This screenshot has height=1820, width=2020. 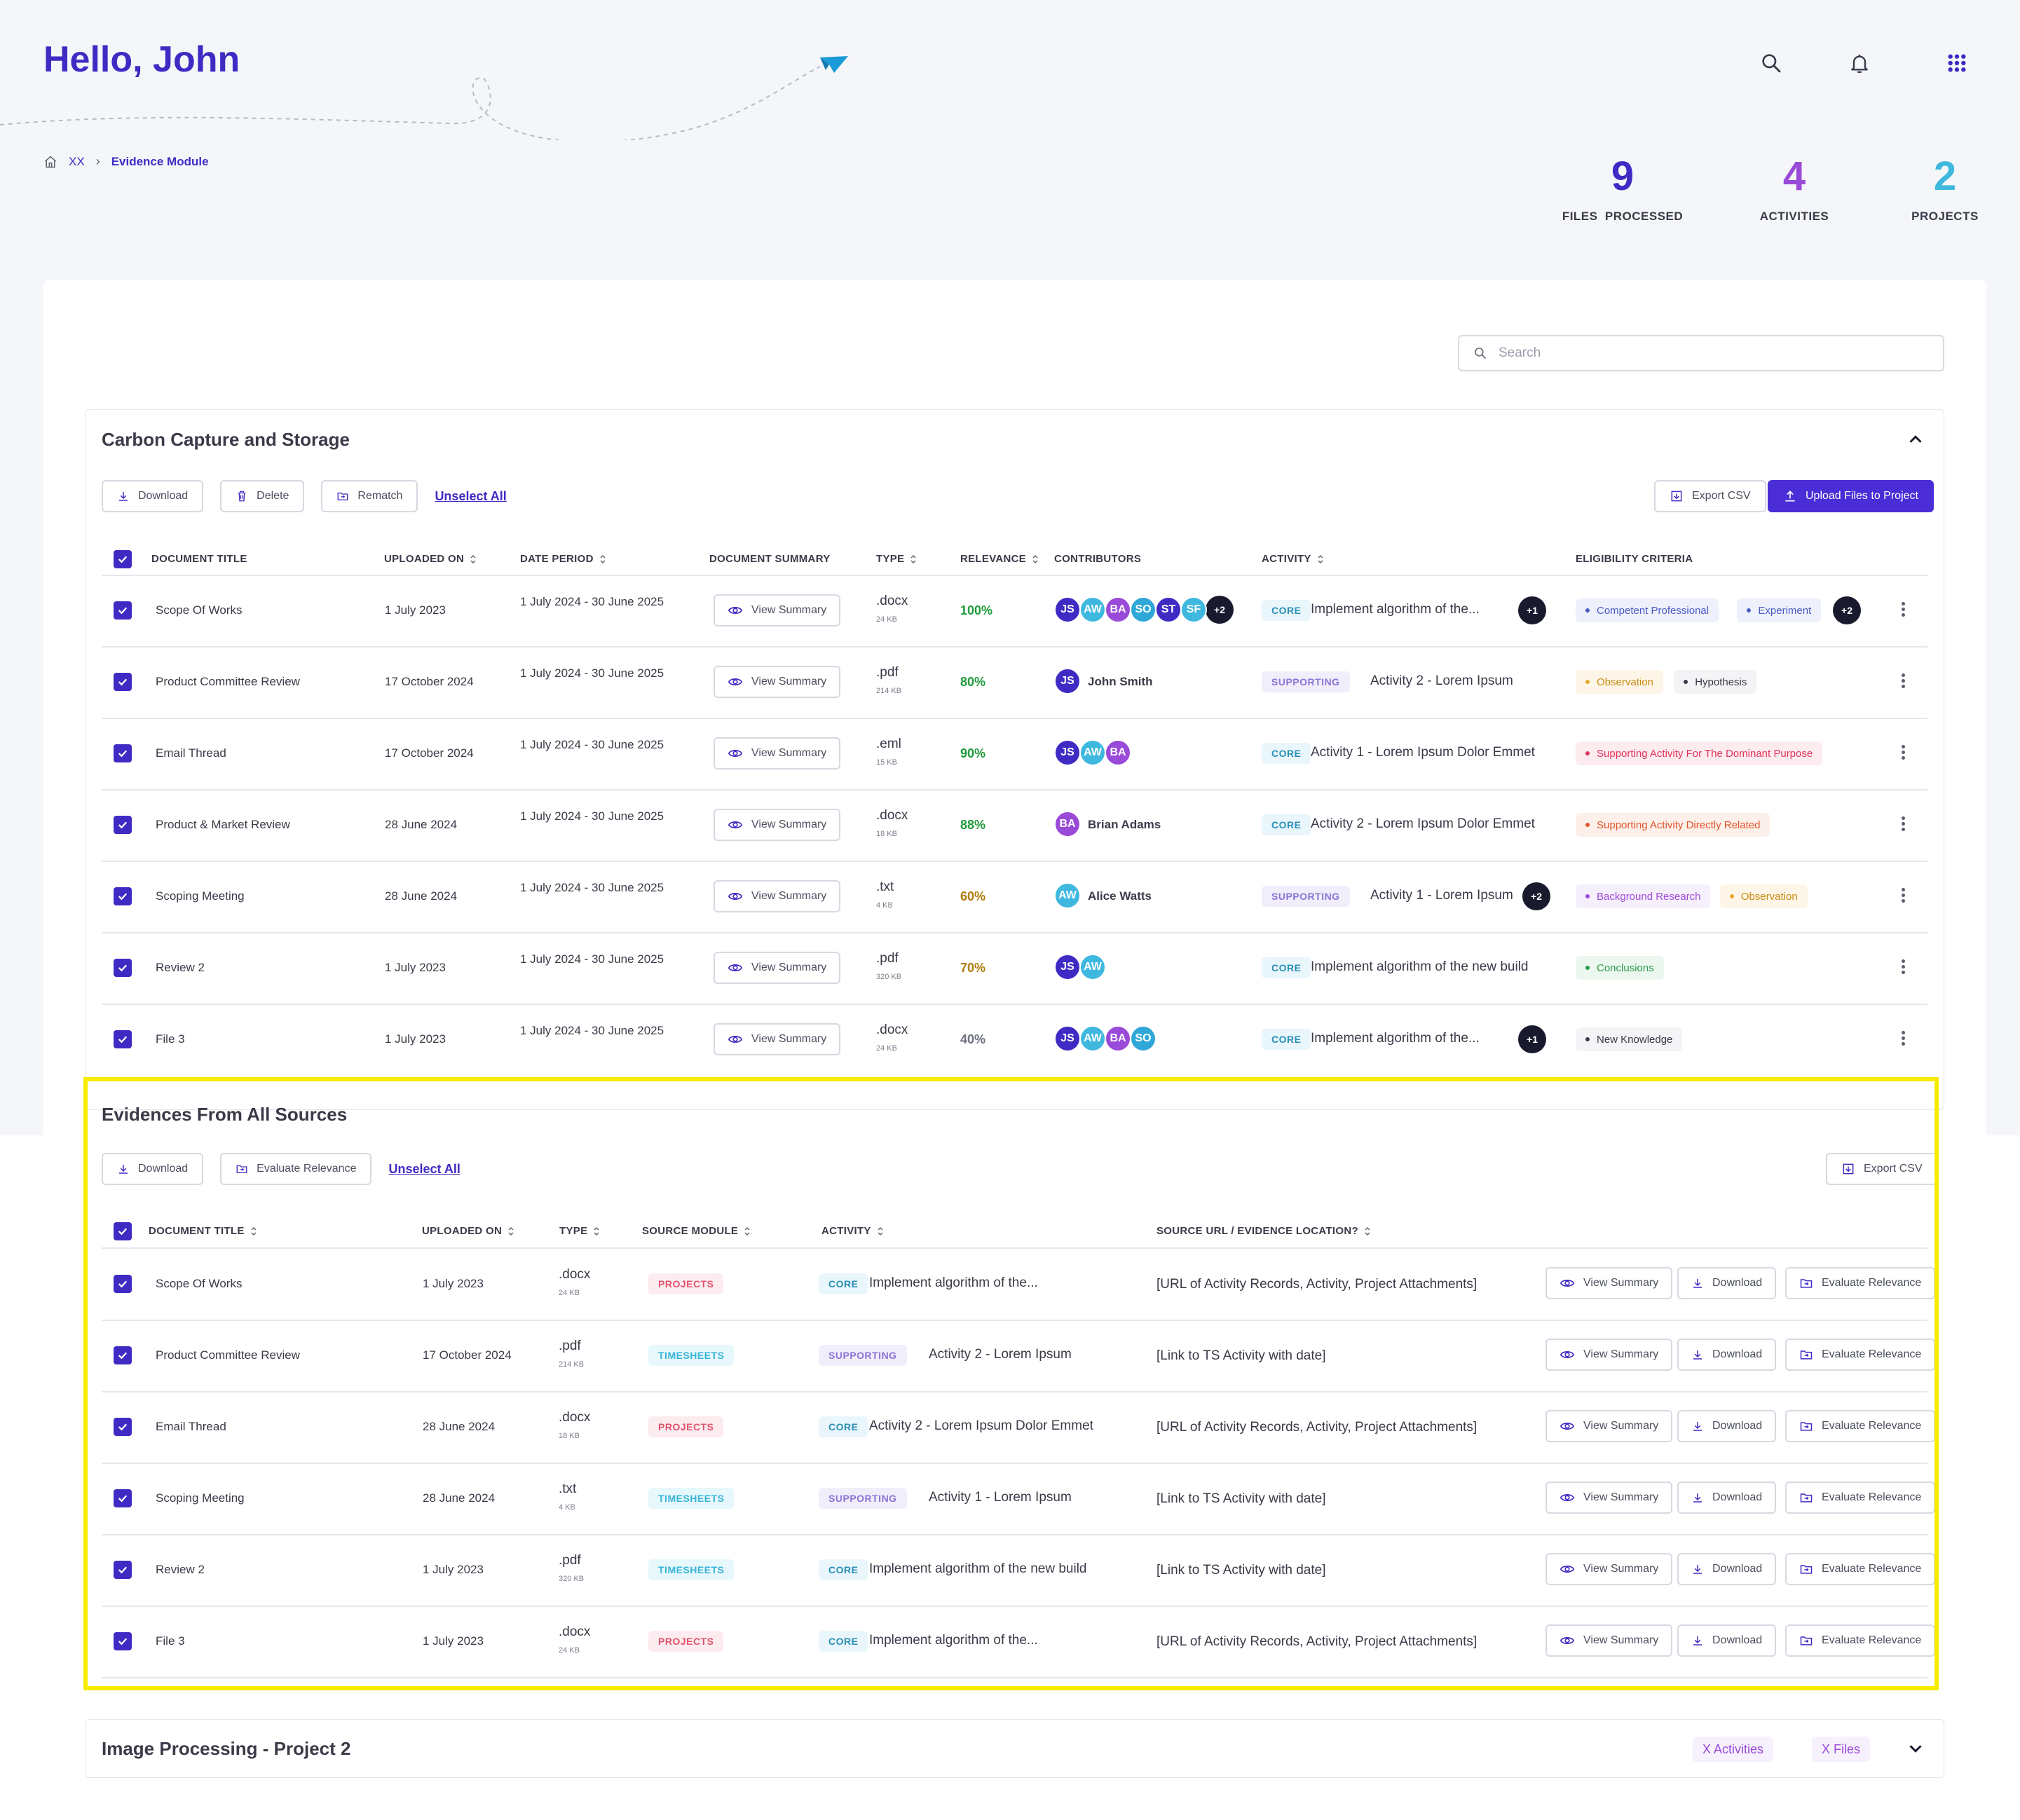 What do you see at coordinates (50, 162) in the screenshot?
I see `home-icon` at bounding box center [50, 162].